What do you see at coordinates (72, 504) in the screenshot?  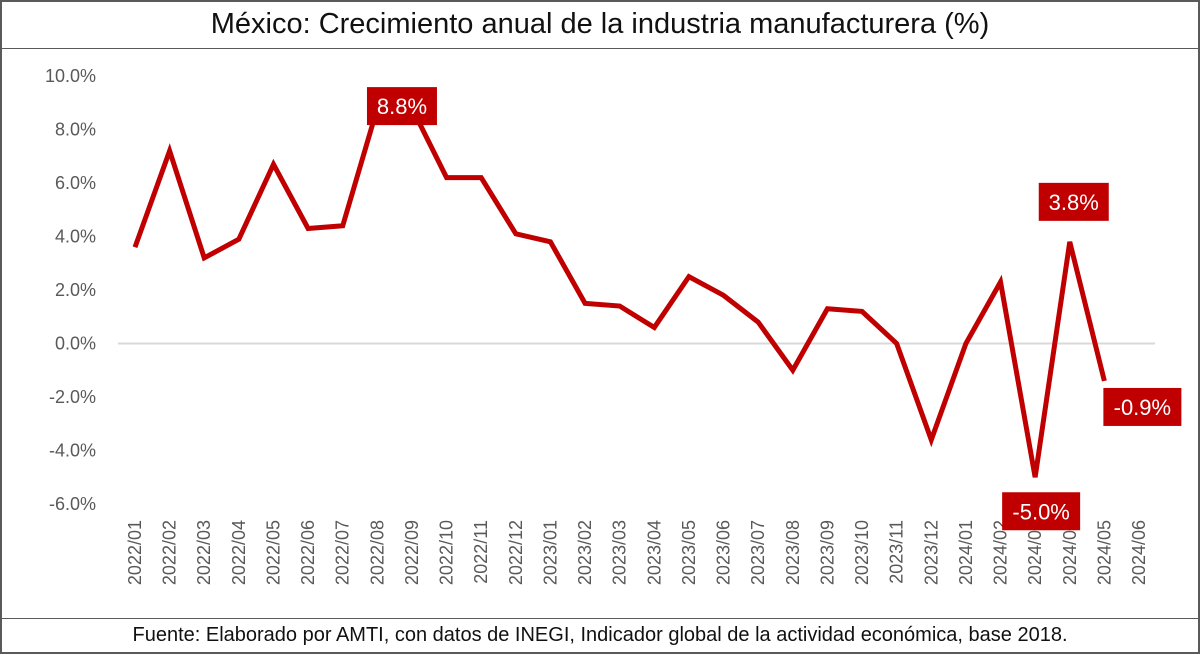 I see `y-tick-label: -6.0%` at bounding box center [72, 504].